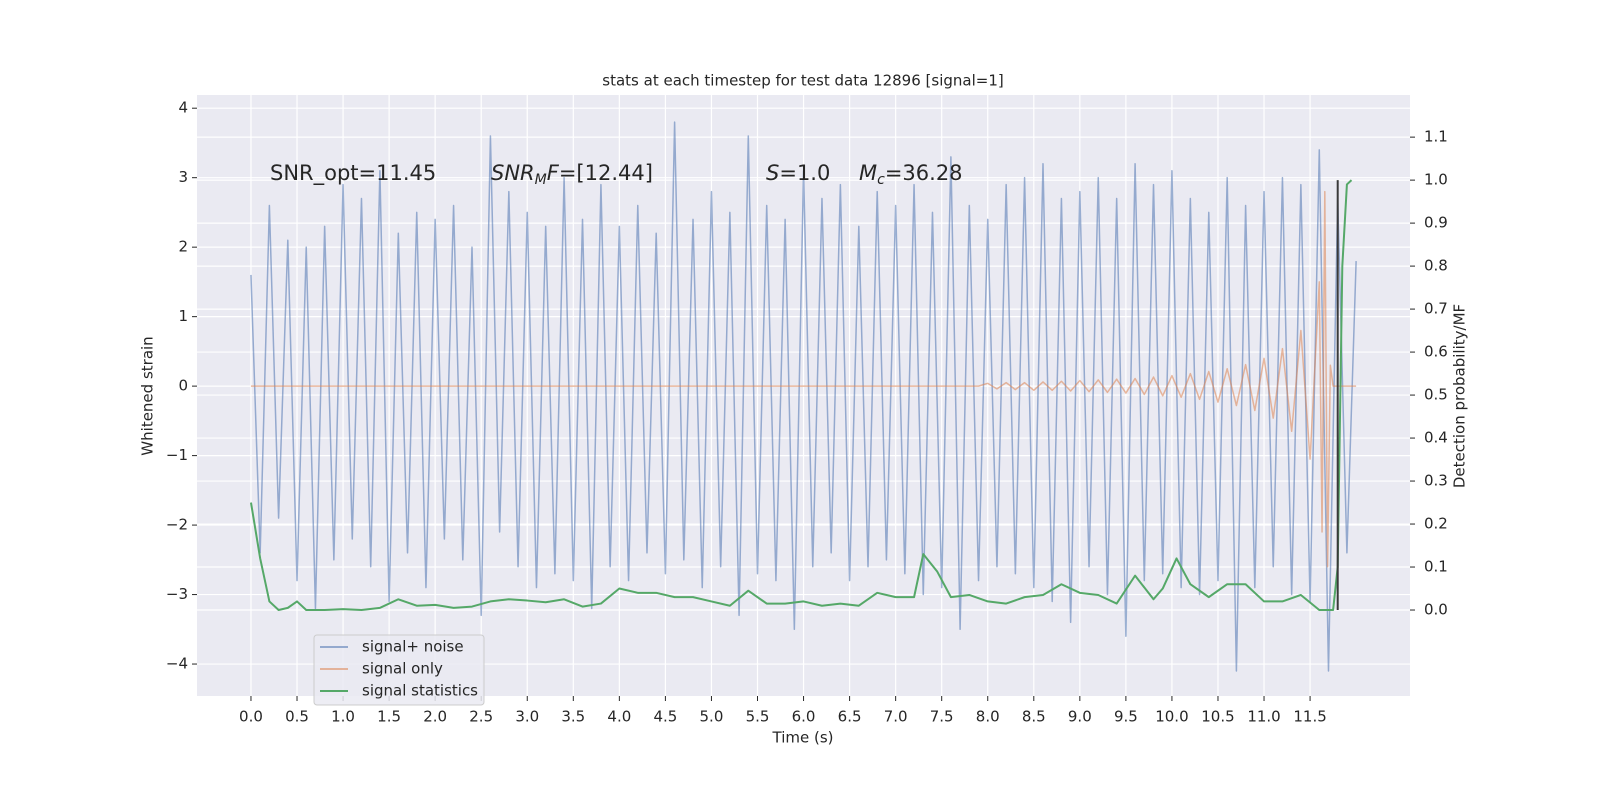 The image size is (1600, 800). Describe the element at coordinates (665, 717) in the screenshot. I see `x-tick-label: 4.5` at that location.